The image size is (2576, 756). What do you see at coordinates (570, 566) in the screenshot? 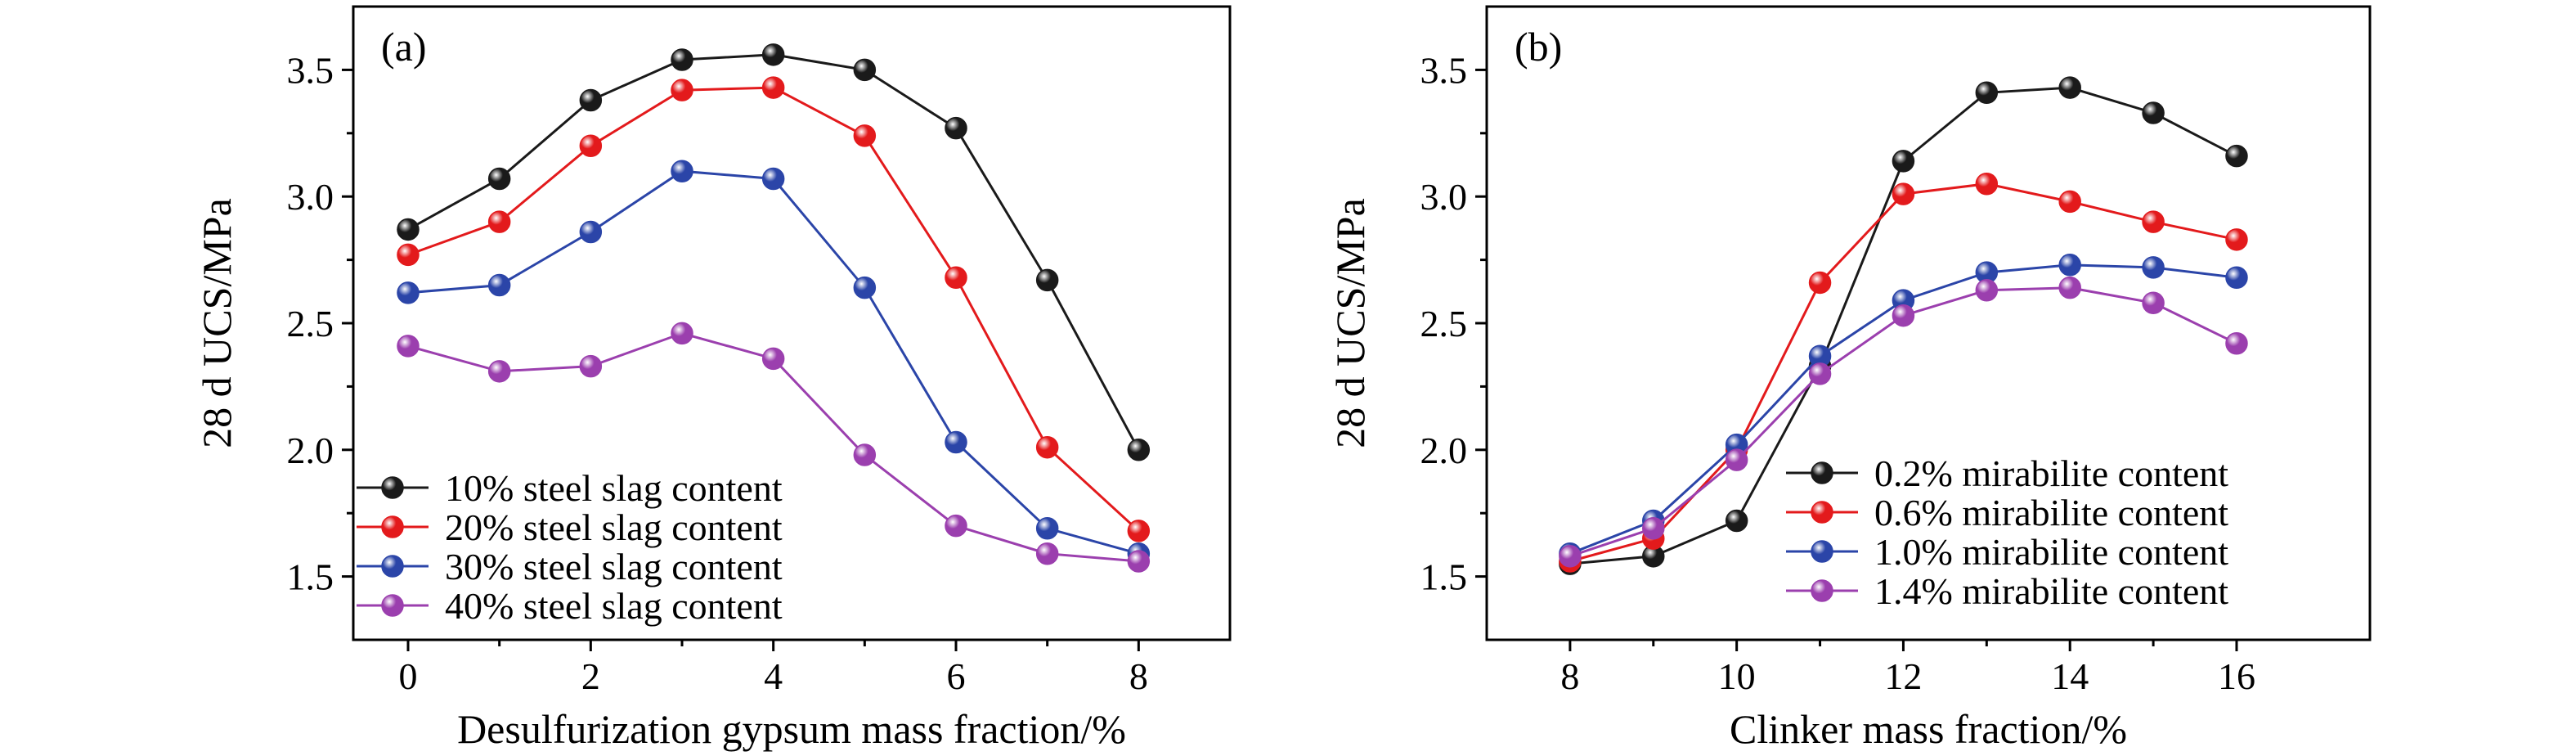
I see `legend-item: 30% steel slag content` at bounding box center [570, 566].